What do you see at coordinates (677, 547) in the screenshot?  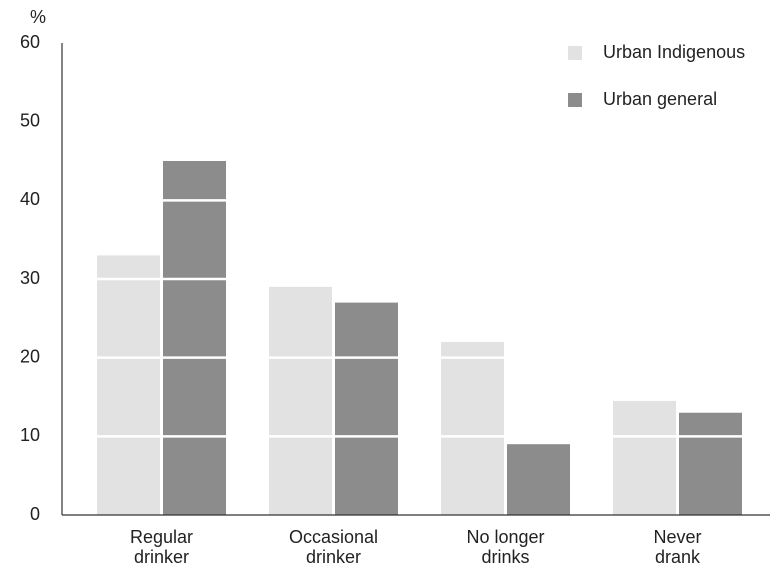 I see `x-tick-label: Never drank` at bounding box center [677, 547].